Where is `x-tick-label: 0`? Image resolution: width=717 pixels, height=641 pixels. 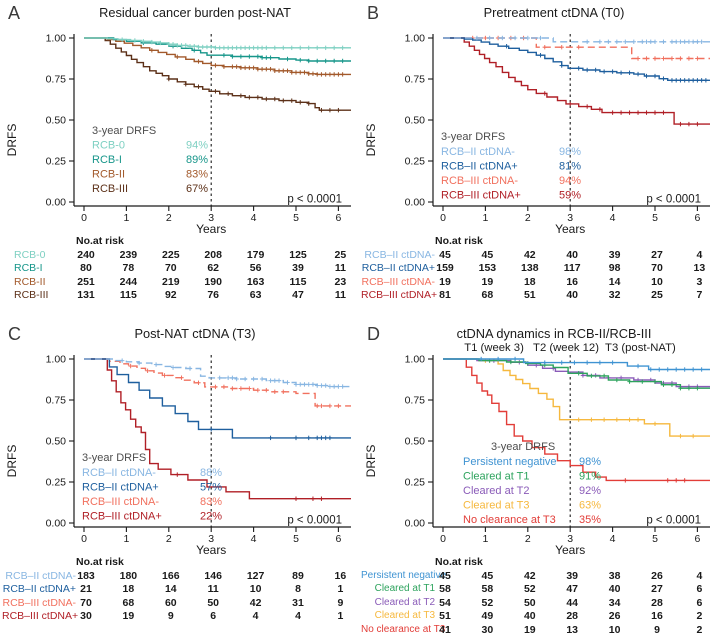 x-tick-label: 0 is located at coordinates (443, 539).